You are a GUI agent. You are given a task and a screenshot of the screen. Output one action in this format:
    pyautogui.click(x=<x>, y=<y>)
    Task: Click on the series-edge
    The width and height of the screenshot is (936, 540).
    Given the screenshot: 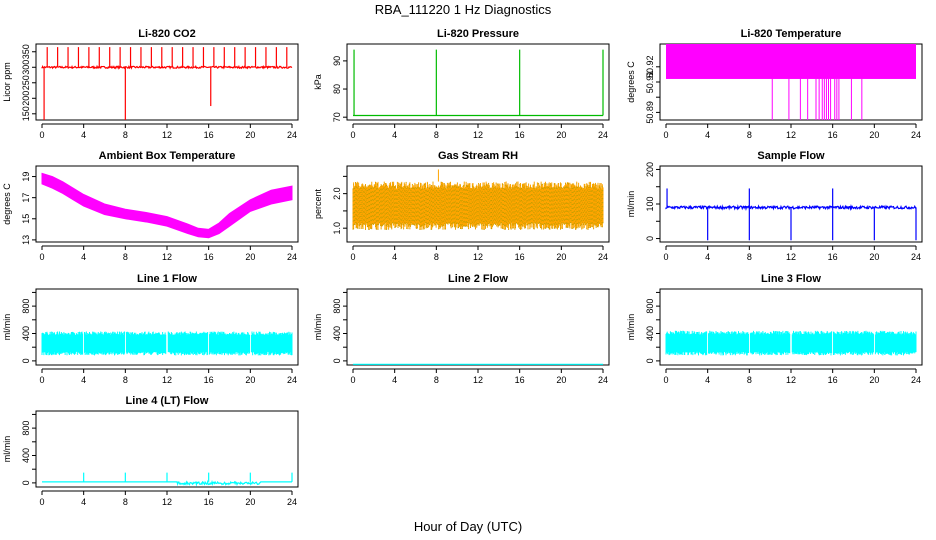 What is the action you would take?
    pyautogui.click(x=478, y=205)
    